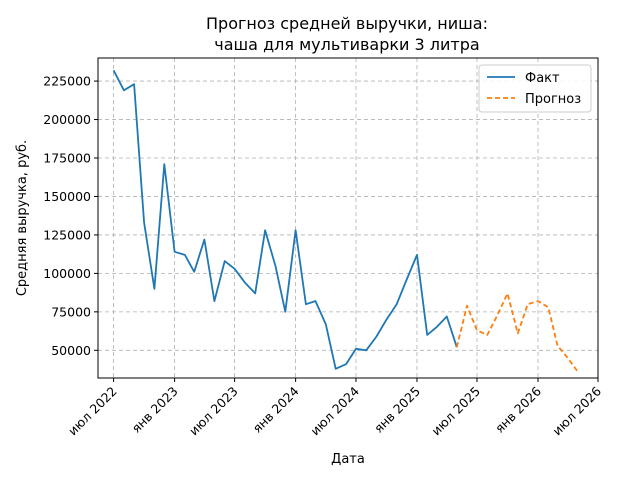 The height and width of the screenshot is (480, 640). I want to click on x-tick-label: июл 2026, so click(576, 410).